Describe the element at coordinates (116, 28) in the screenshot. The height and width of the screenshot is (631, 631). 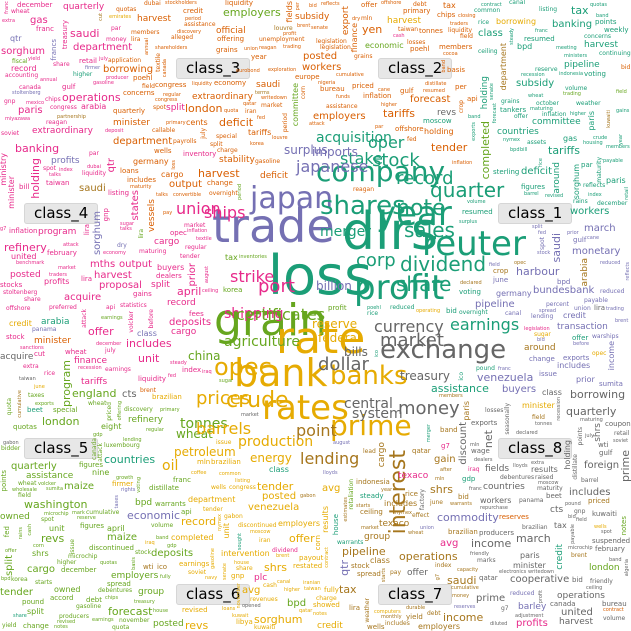
I see `cloud-word-small: par` at that location.